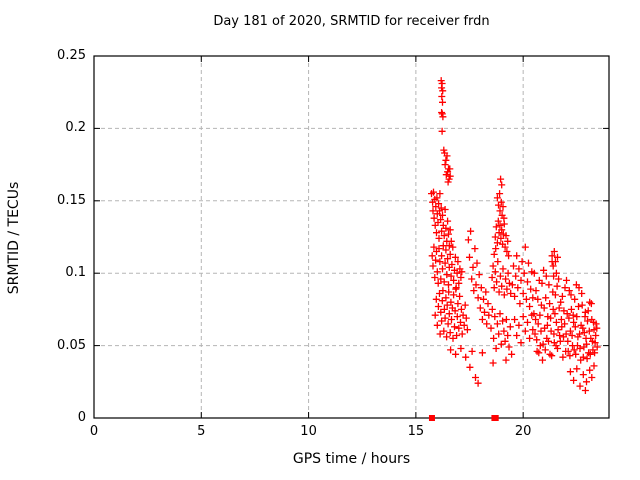  Describe the element at coordinates (75, 128) in the screenshot. I see `y-tick-label: 0.2` at that location.